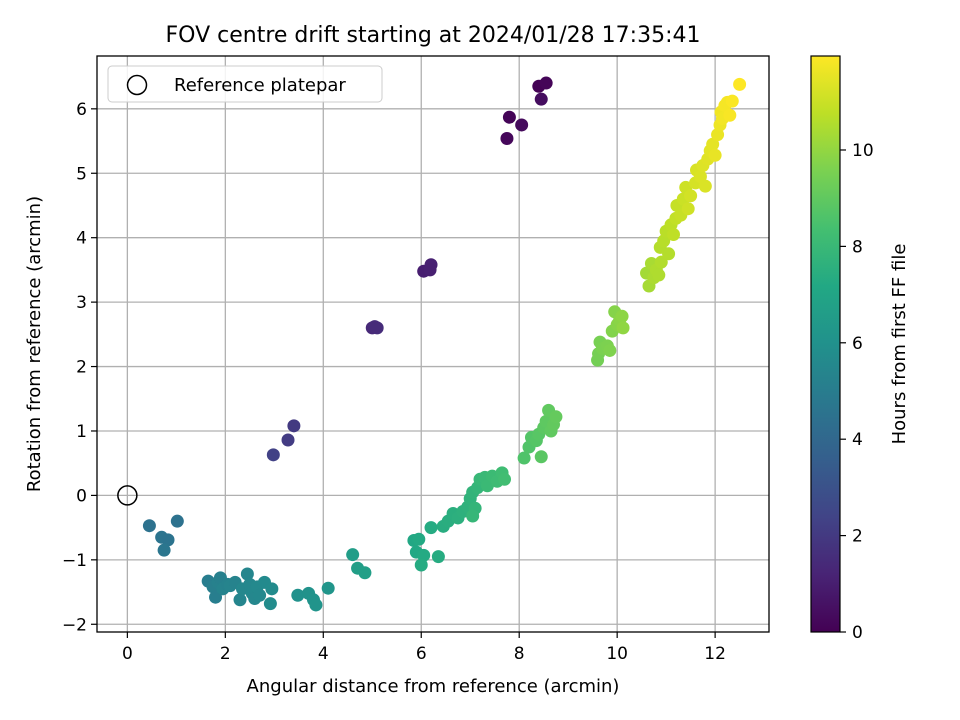  What do you see at coordinates (34, 344) in the screenshot?
I see `y-axis-label: Rotation from reference (arcmin)` at bounding box center [34, 344].